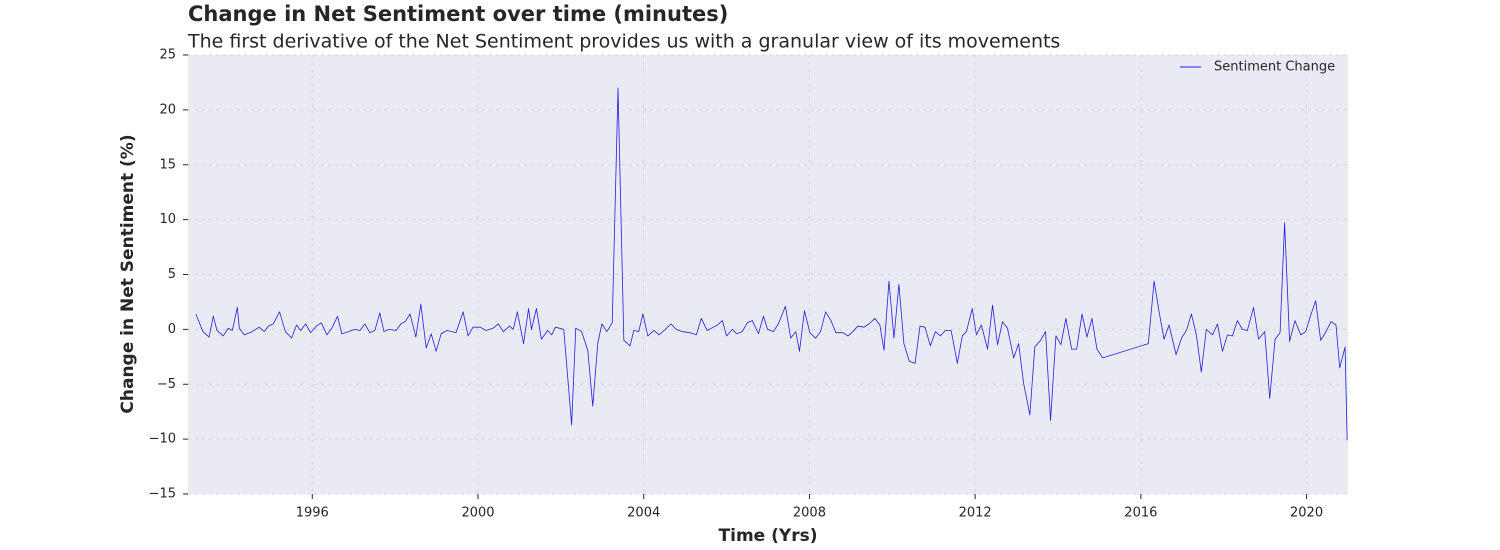  I want to click on x-tick-label: 1996, so click(312, 513).